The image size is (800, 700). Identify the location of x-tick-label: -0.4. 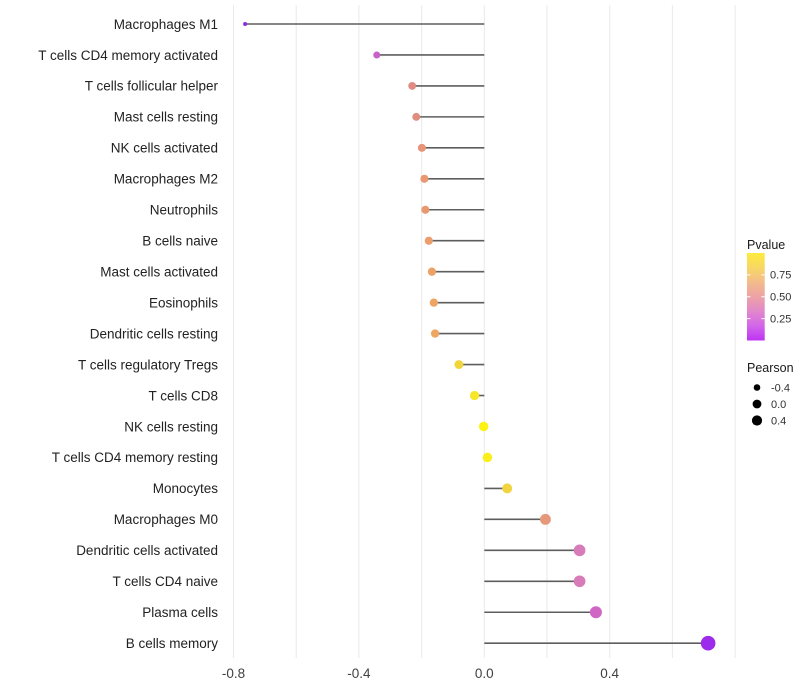
(359, 673).